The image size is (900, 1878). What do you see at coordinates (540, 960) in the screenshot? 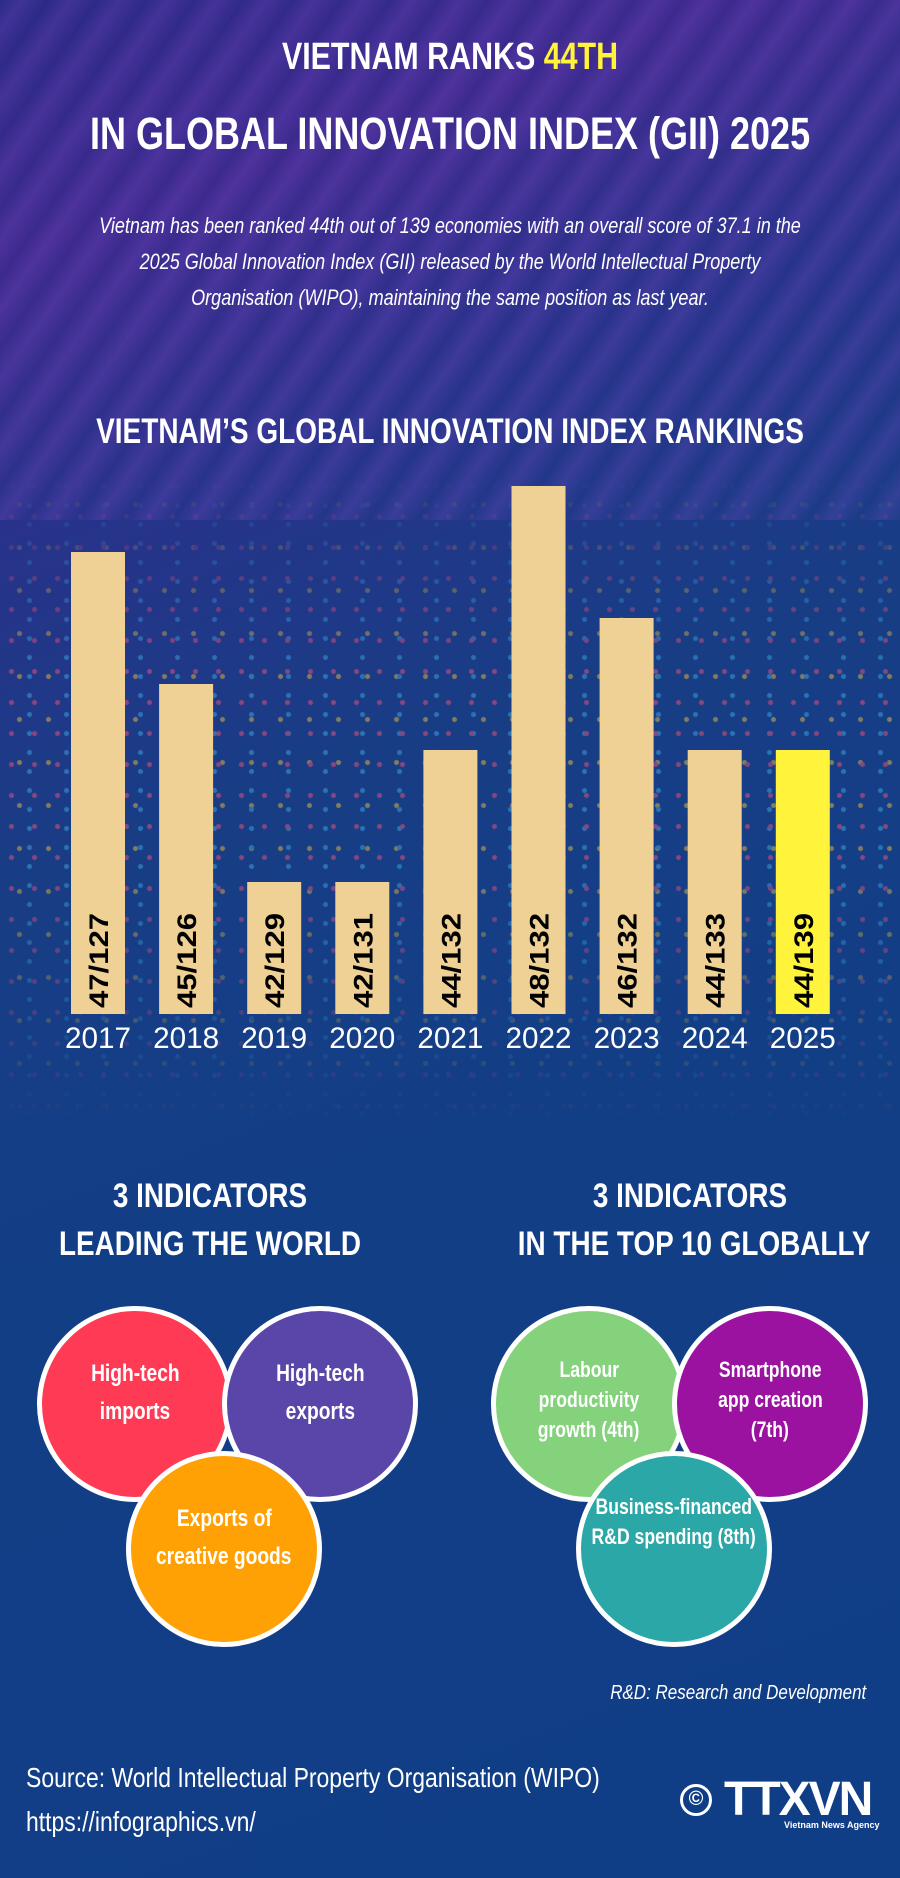
I see `bar-label: 48/132` at bounding box center [540, 960].